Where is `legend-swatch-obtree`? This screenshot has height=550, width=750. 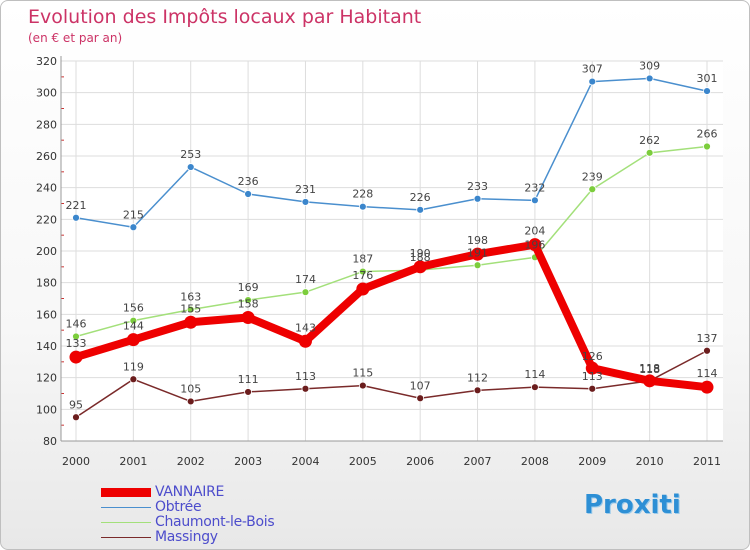
legend-swatch-obtree is located at coordinates (126, 507).